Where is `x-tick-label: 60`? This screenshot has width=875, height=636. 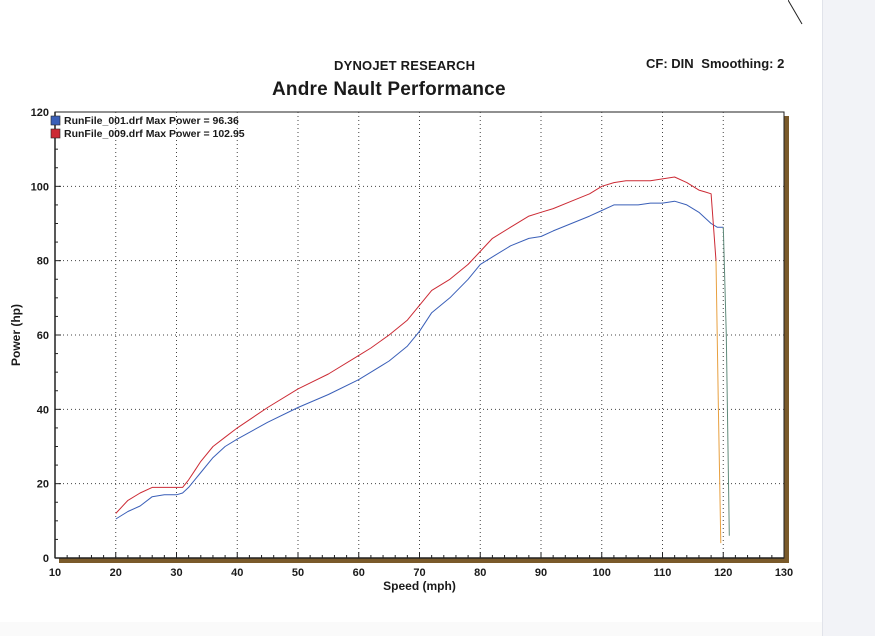
x-tick-label: 60 is located at coordinates (359, 573).